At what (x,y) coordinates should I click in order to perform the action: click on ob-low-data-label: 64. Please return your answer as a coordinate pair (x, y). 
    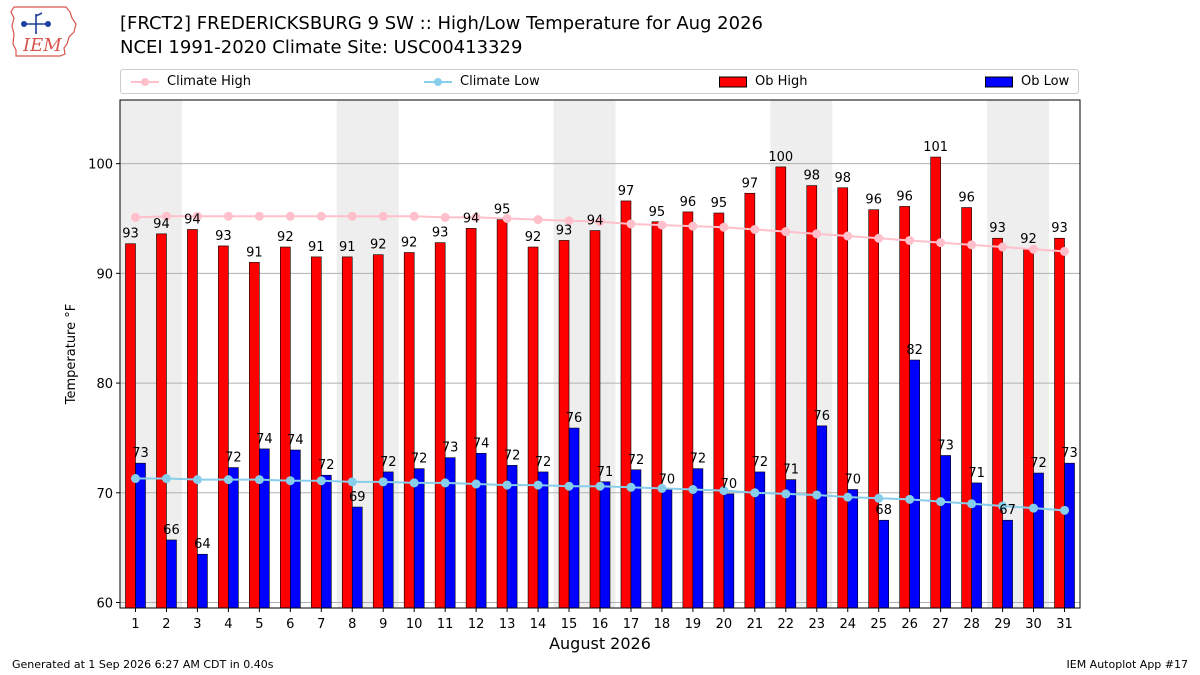
    Looking at the image, I should click on (202, 544).